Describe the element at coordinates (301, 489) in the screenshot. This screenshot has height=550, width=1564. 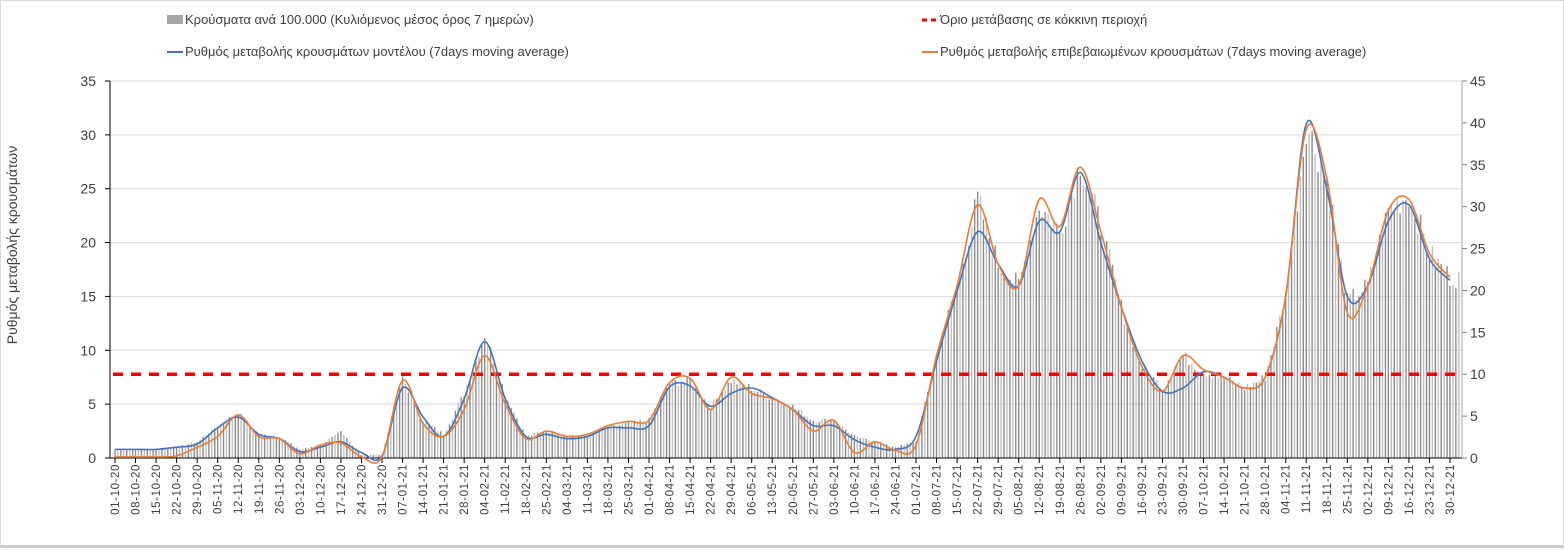
I see `x-tick-label: 03-12-20` at that location.